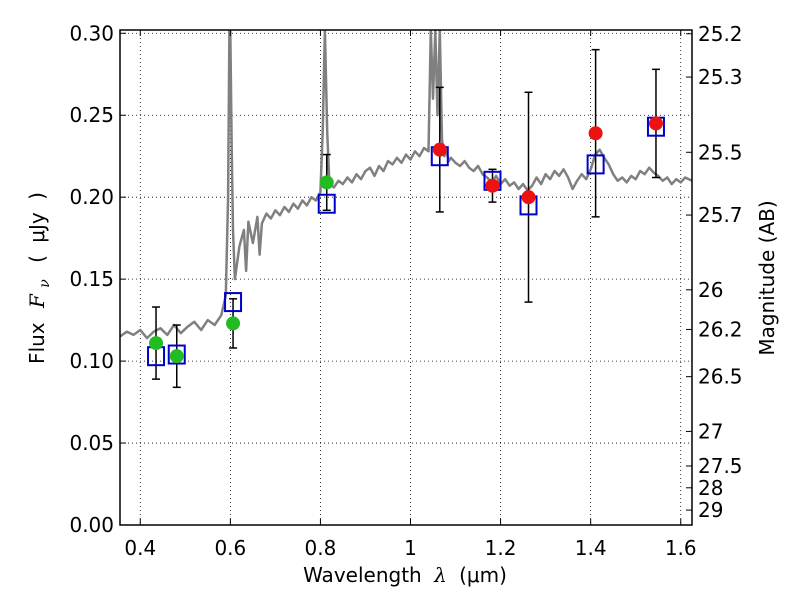 The width and height of the screenshot is (800, 600). What do you see at coordinates (362, 575) in the screenshot?
I see `x-axis-label-text: Wavelength` at bounding box center [362, 575].